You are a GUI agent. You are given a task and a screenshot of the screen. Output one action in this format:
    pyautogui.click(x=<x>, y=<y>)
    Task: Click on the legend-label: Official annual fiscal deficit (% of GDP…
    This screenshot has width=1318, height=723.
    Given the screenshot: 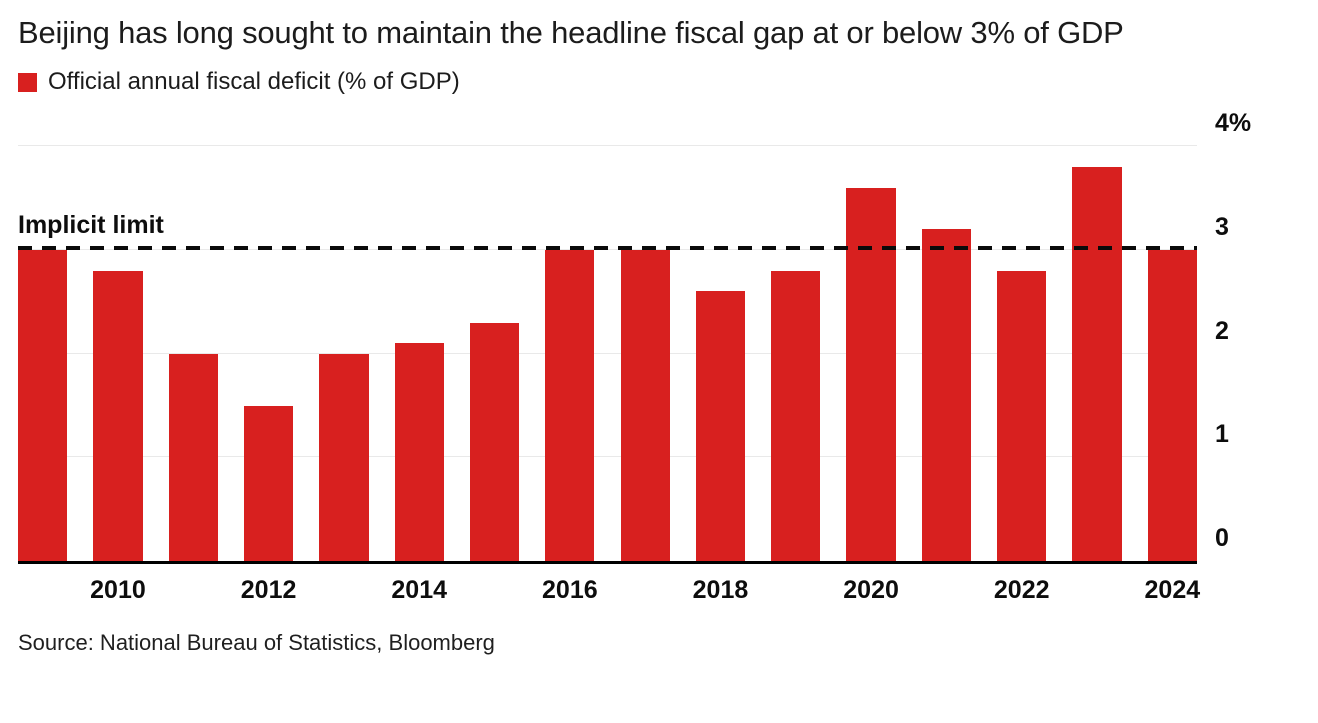 What is the action you would take?
    pyautogui.click(x=254, y=82)
    